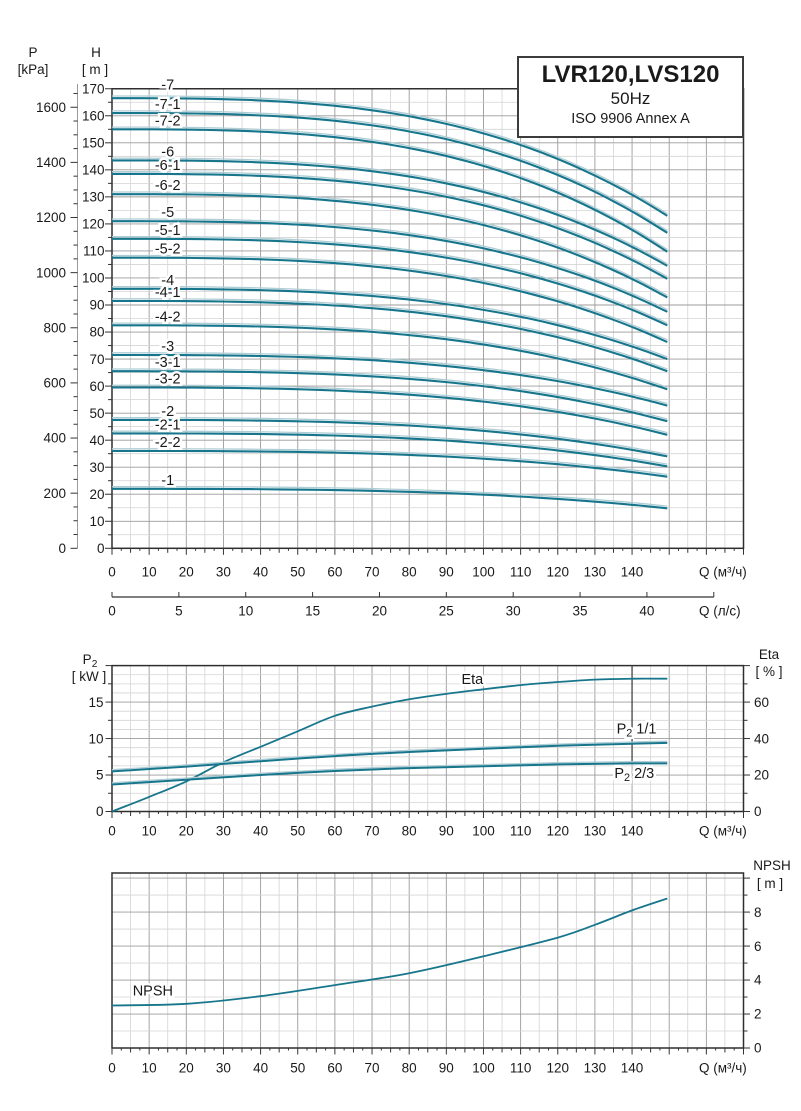 Image resolution: width=801 pixels, height=1111 pixels. I want to click on curve-Eta, so click(389, 745).